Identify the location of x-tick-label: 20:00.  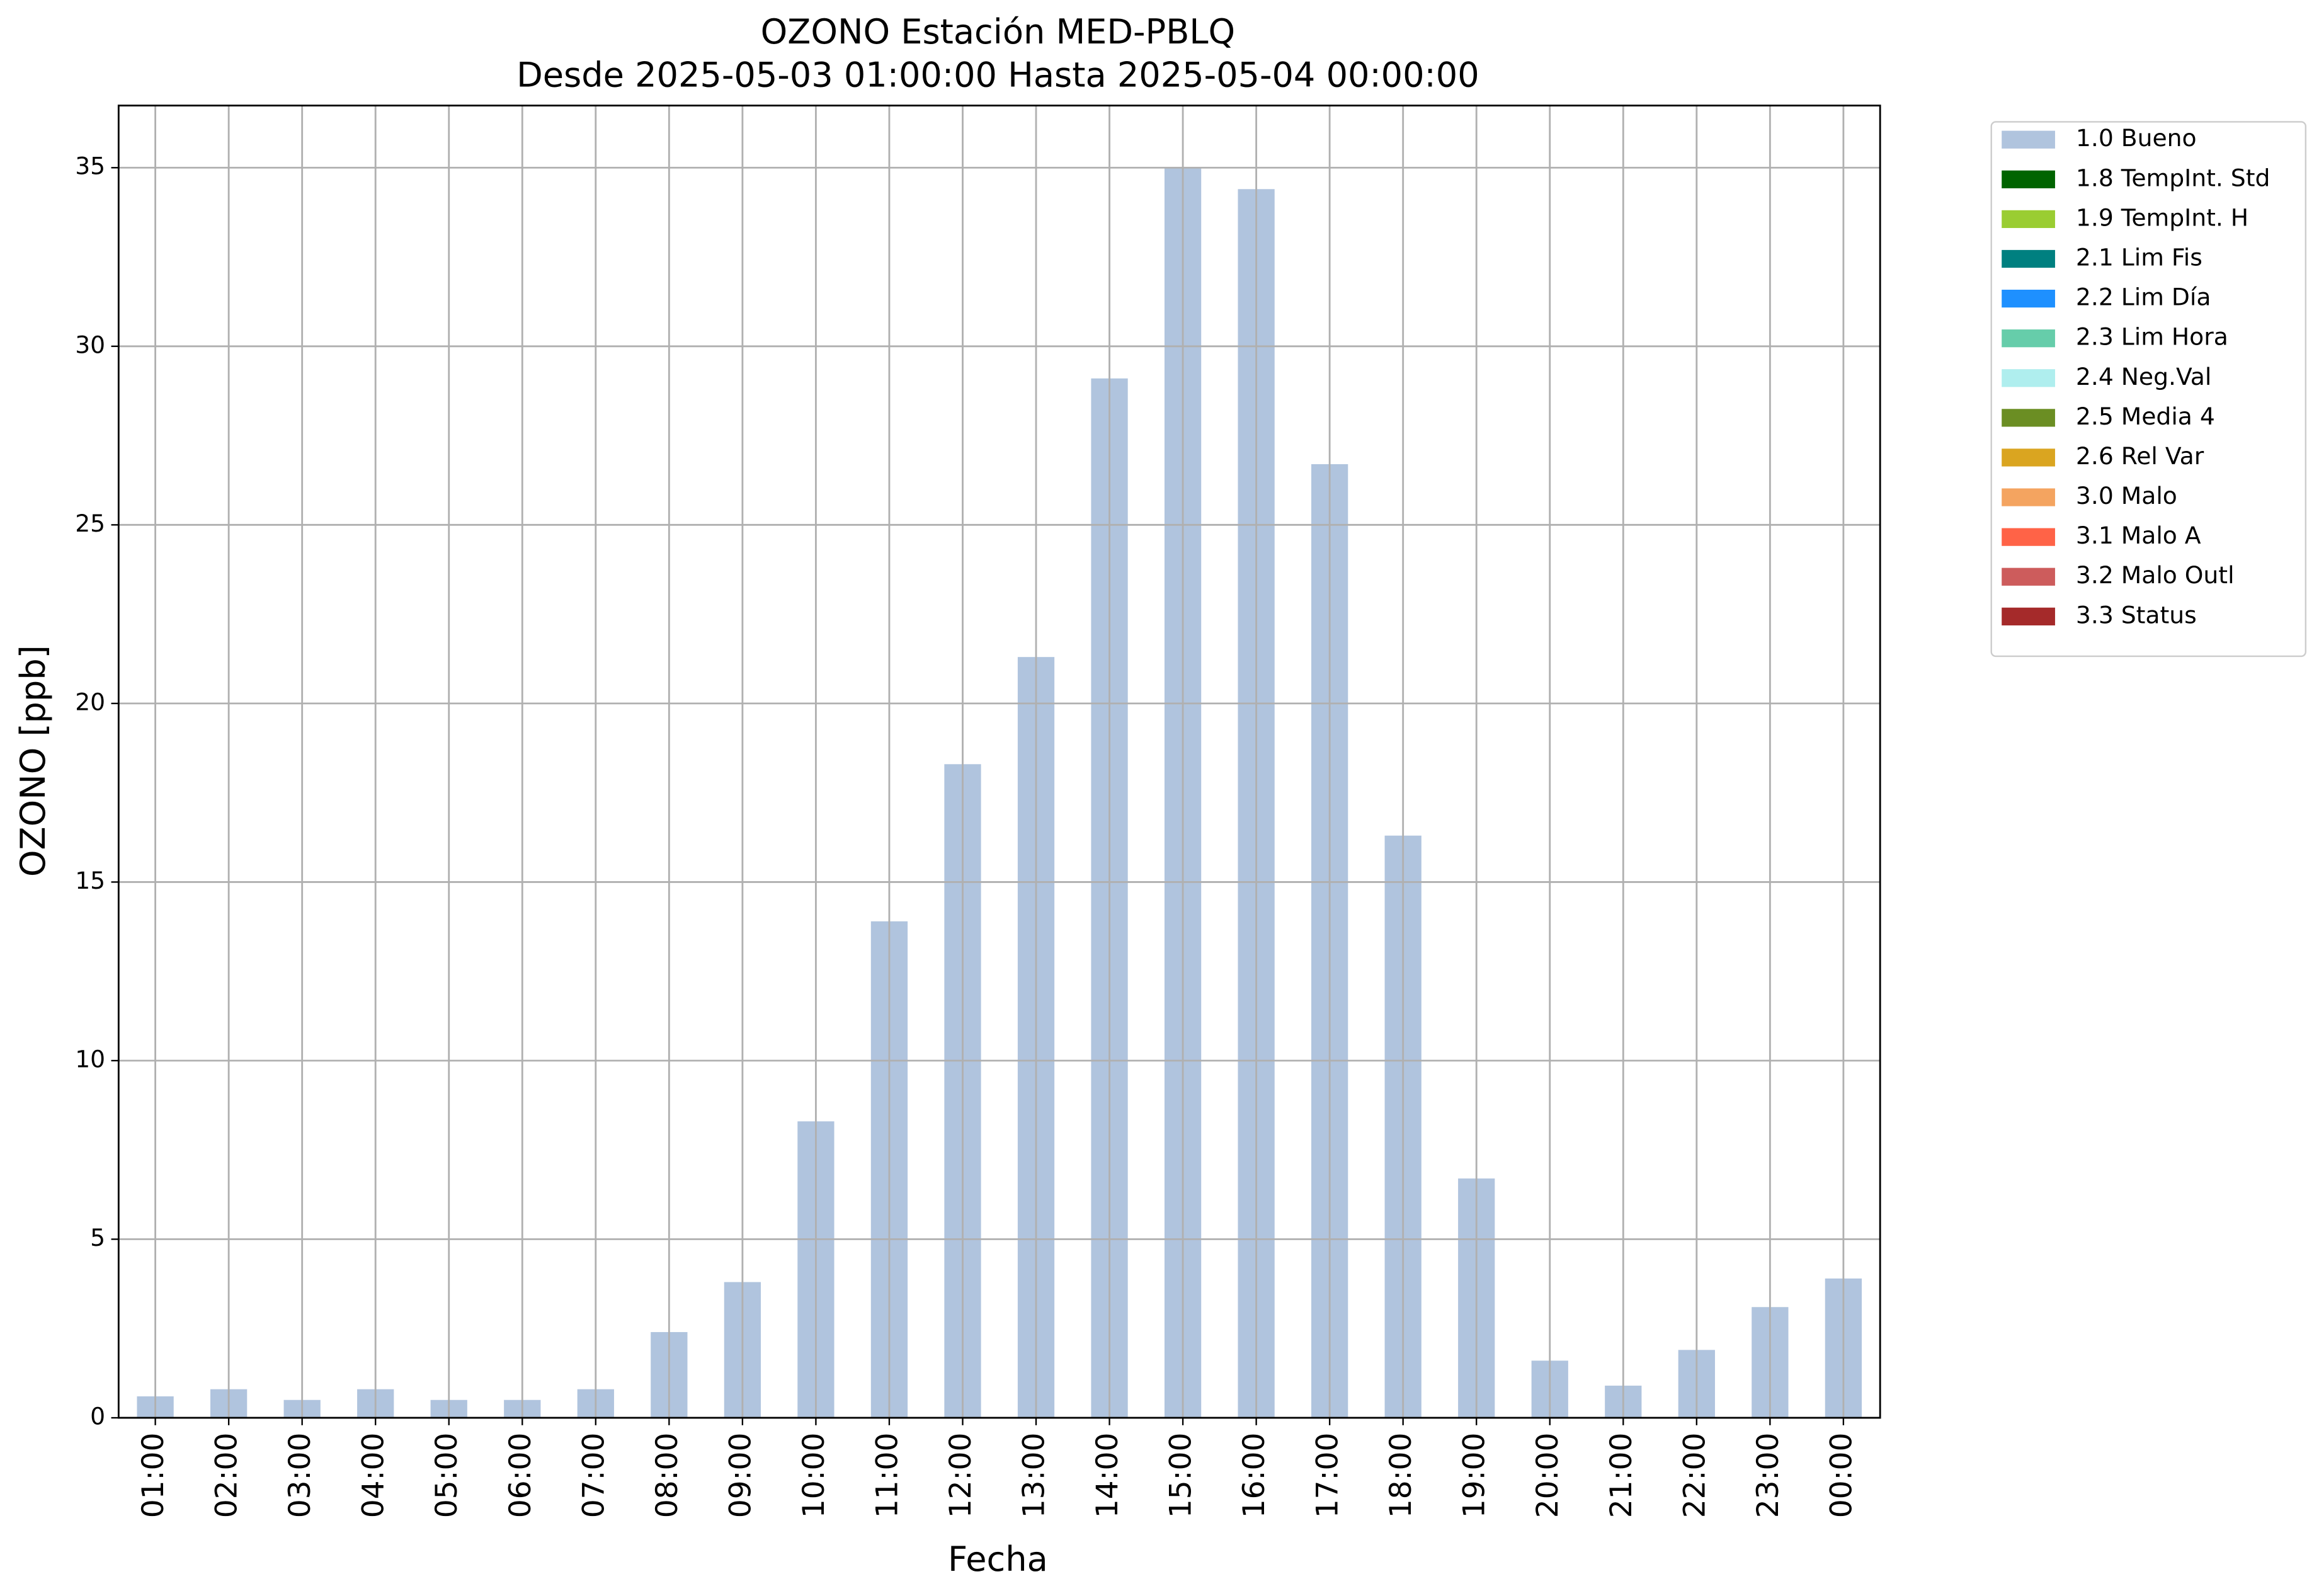
(1547, 1476).